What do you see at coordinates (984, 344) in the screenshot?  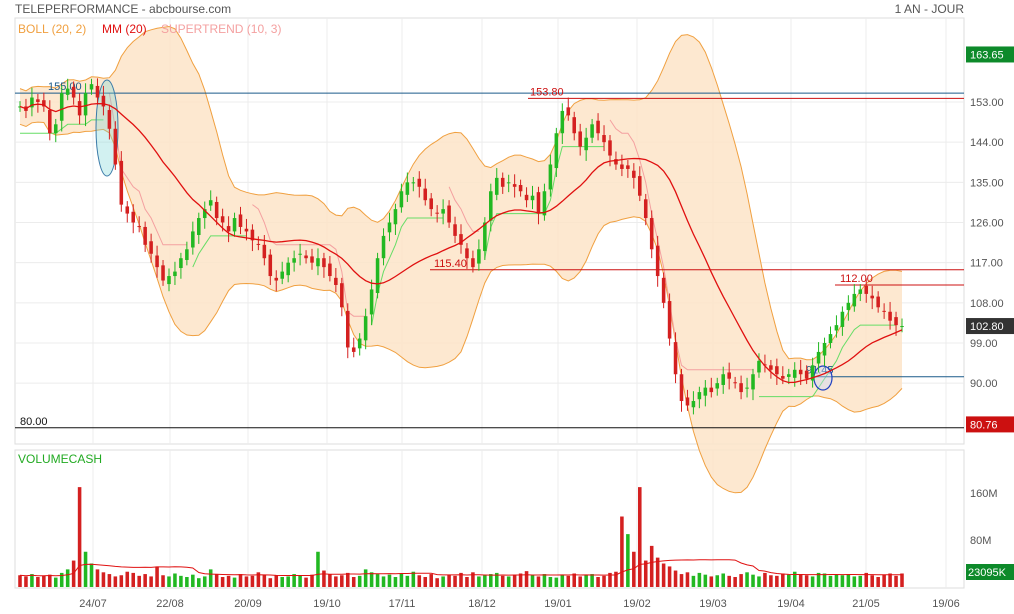 I see `y-tick-label: 99.00` at bounding box center [984, 344].